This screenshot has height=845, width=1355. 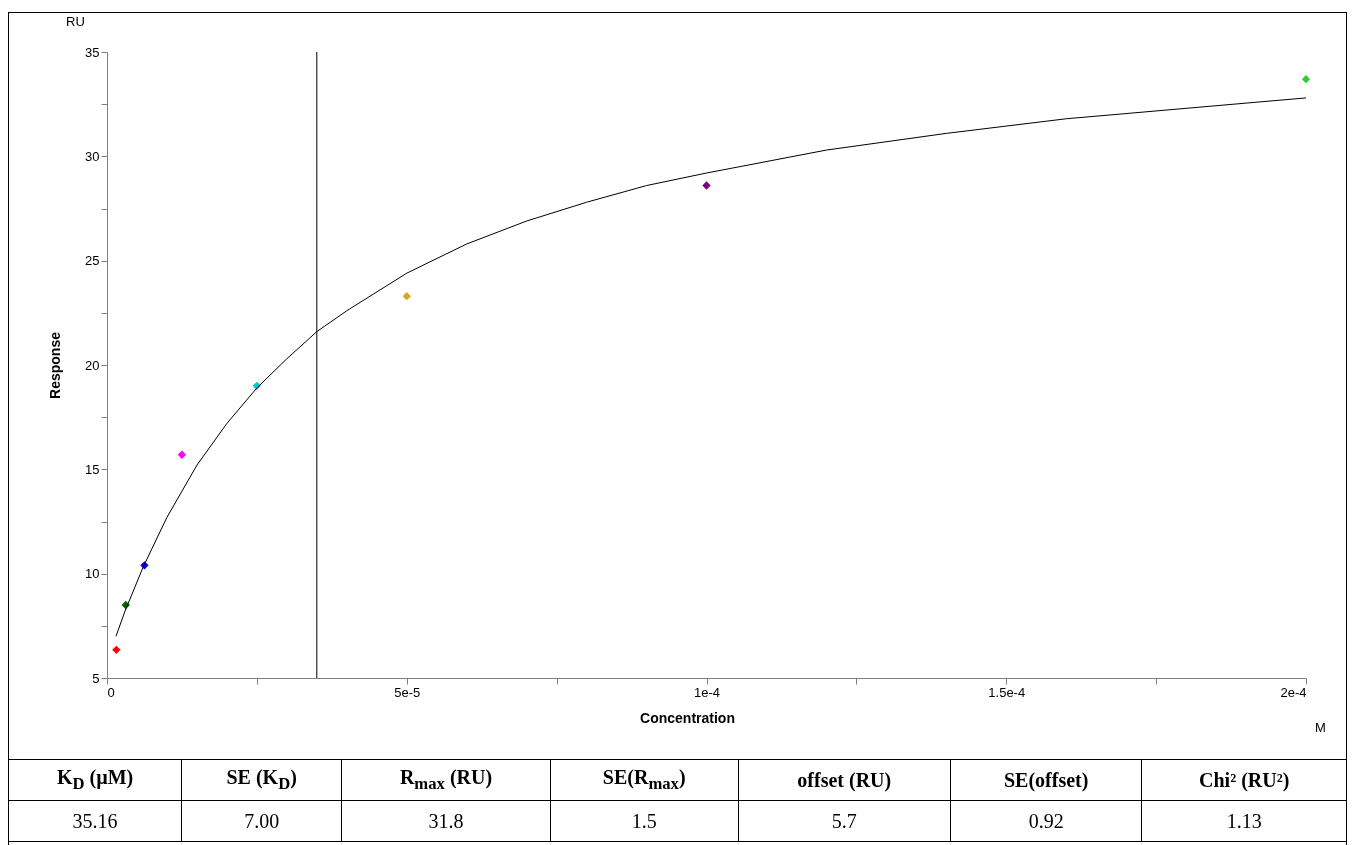 What do you see at coordinates (1046, 821) in the screenshot?
I see `text: 0.92` at bounding box center [1046, 821].